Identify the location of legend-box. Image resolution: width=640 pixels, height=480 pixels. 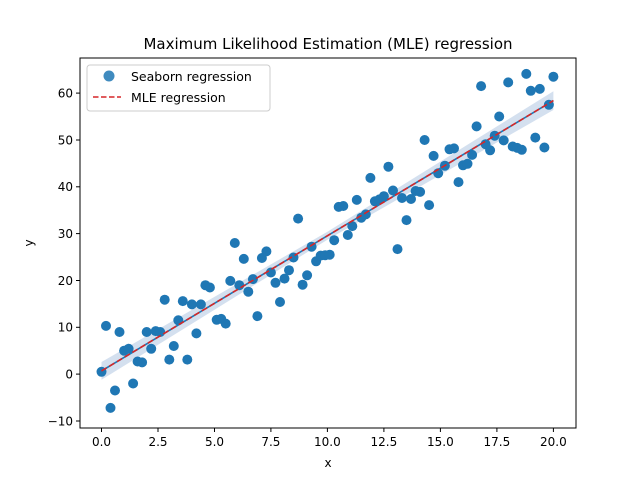
(178, 88).